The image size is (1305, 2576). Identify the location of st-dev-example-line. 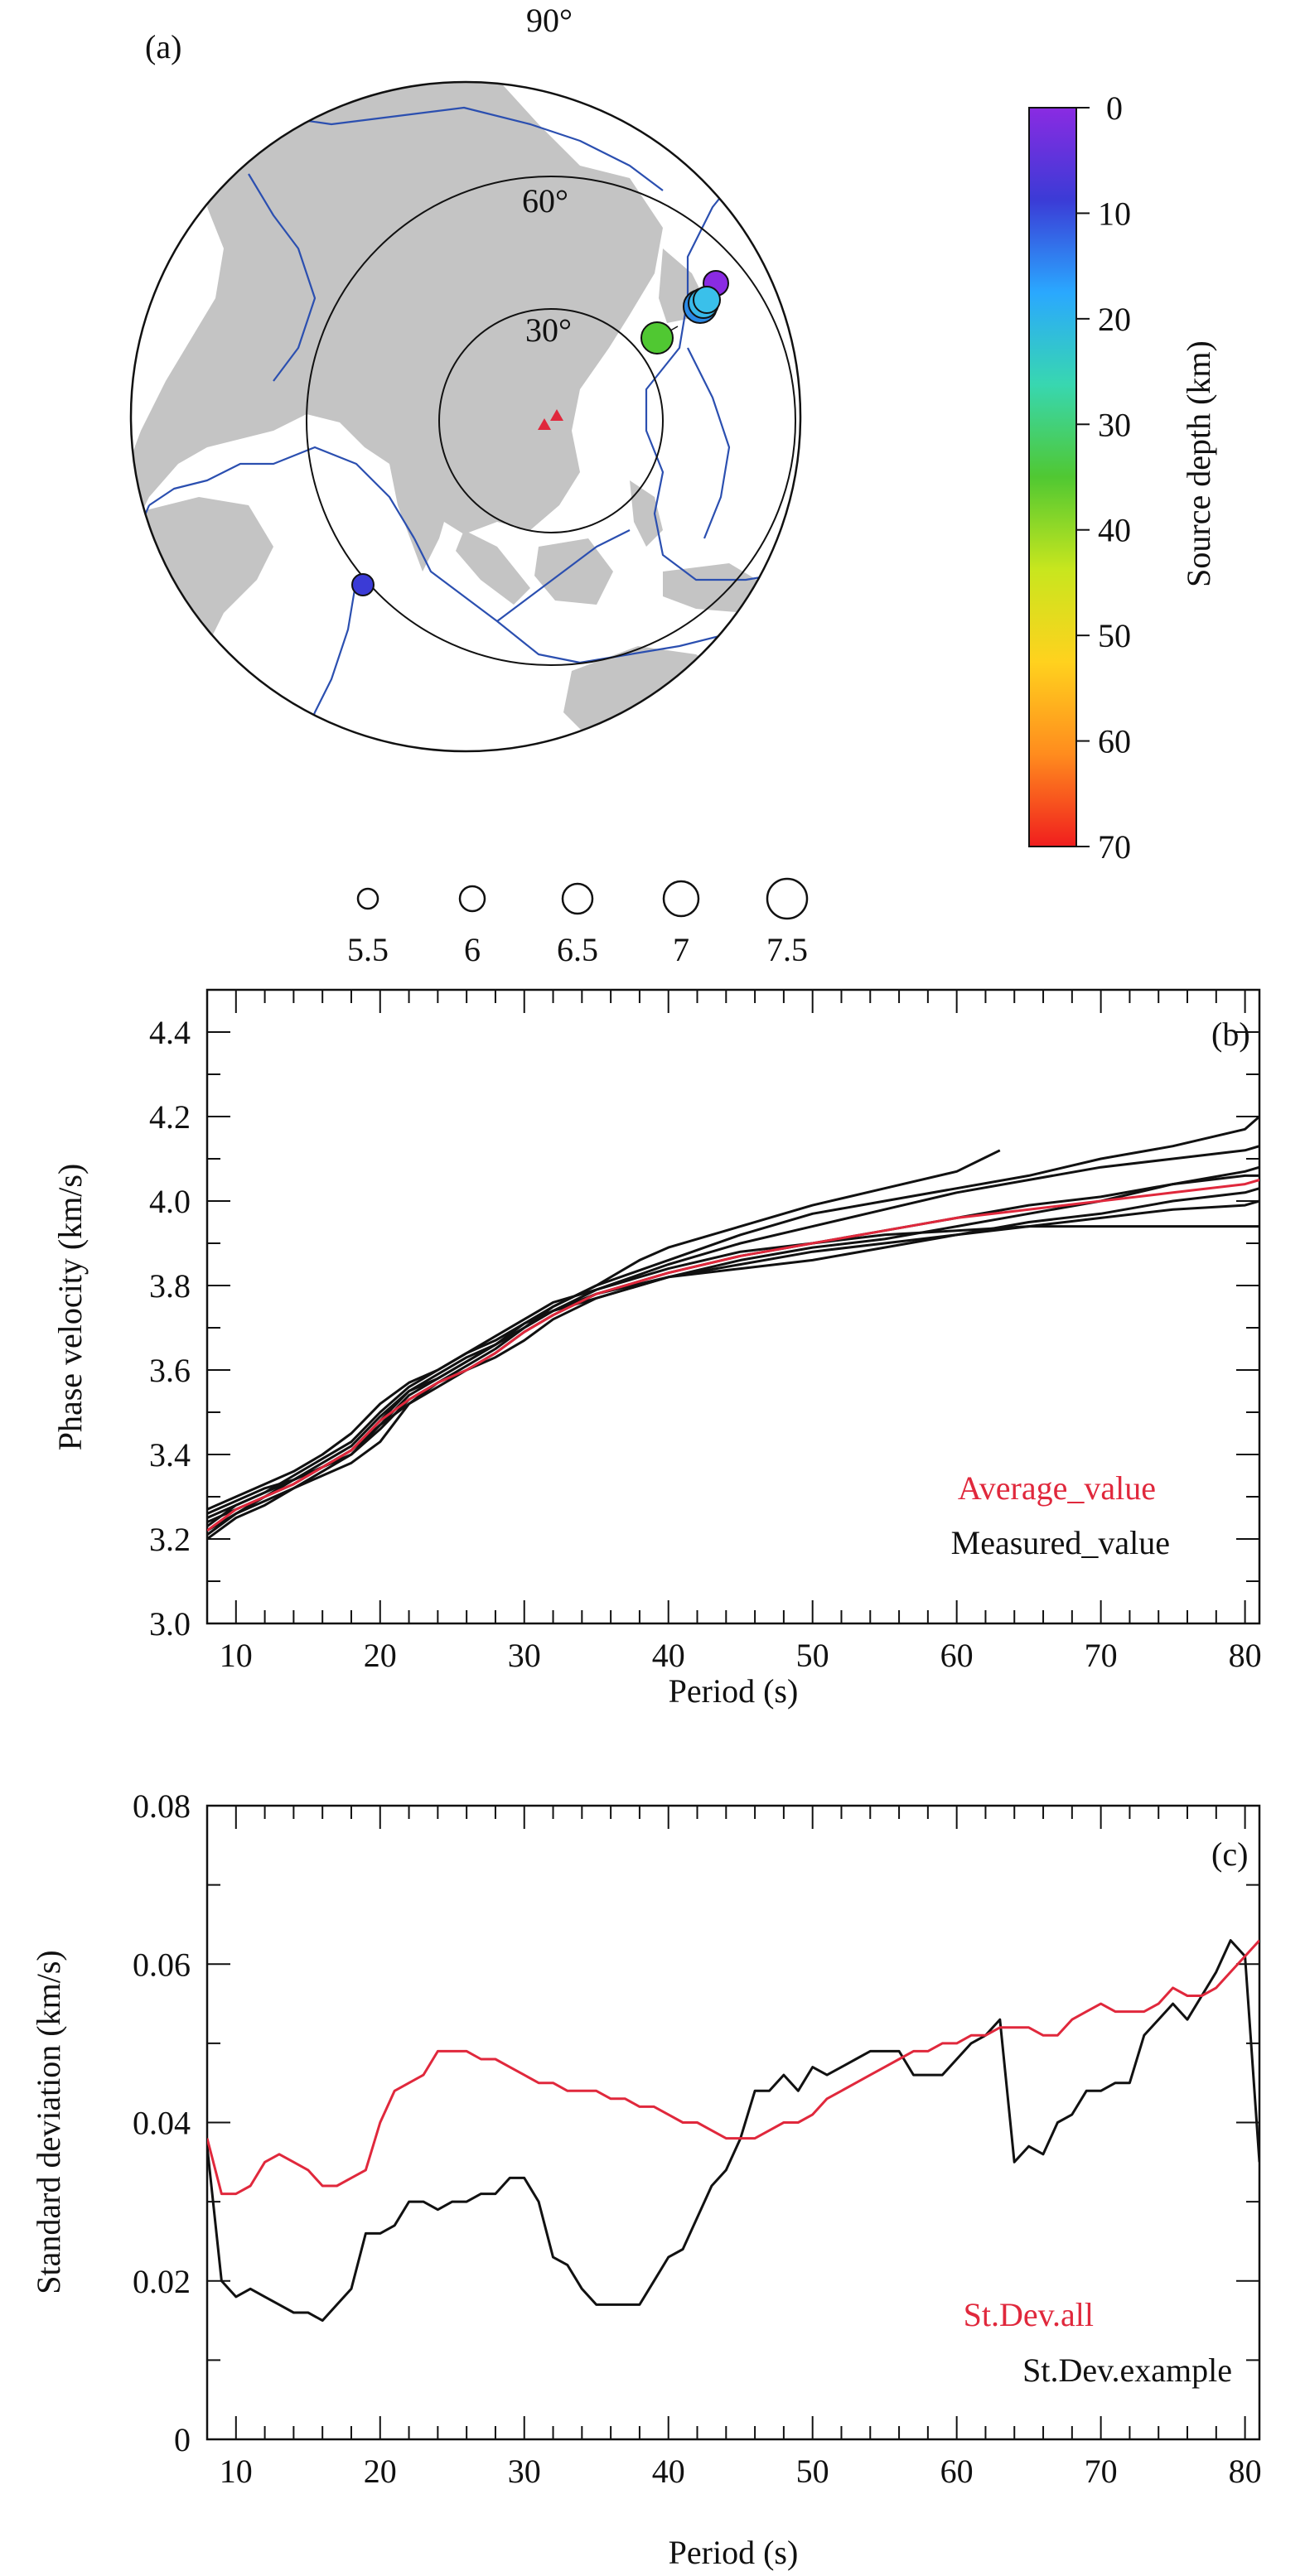
(733, 2131).